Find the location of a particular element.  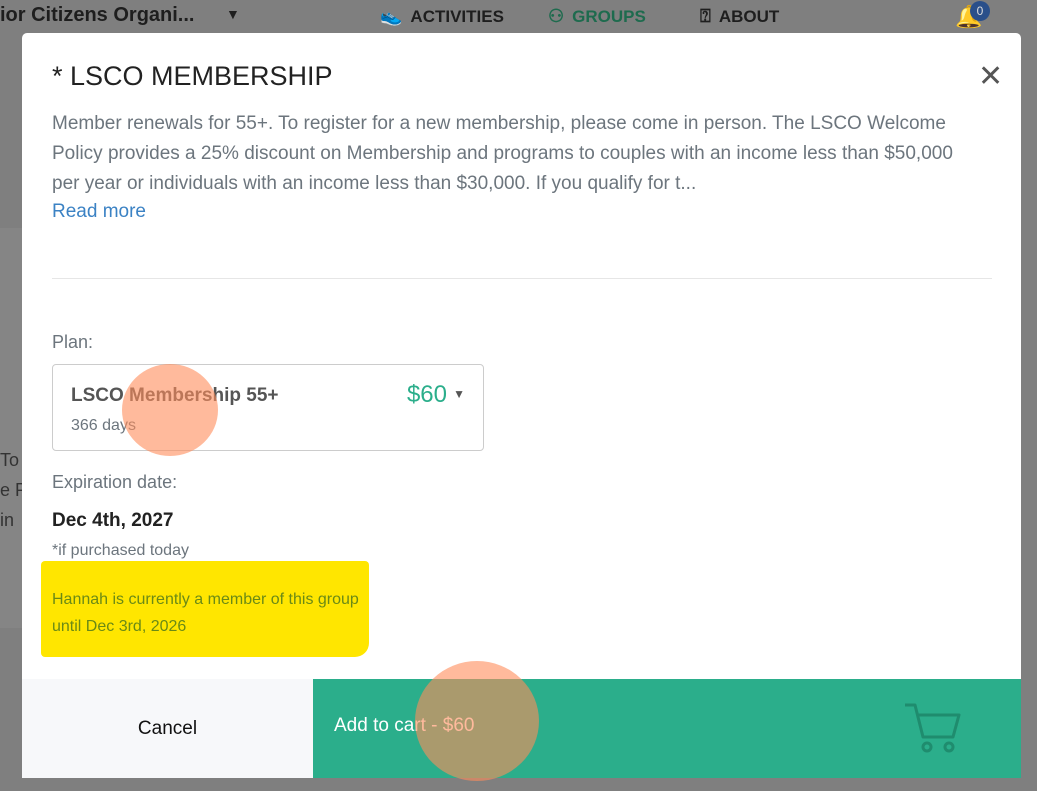

background-text: in is located at coordinates (7, 520).